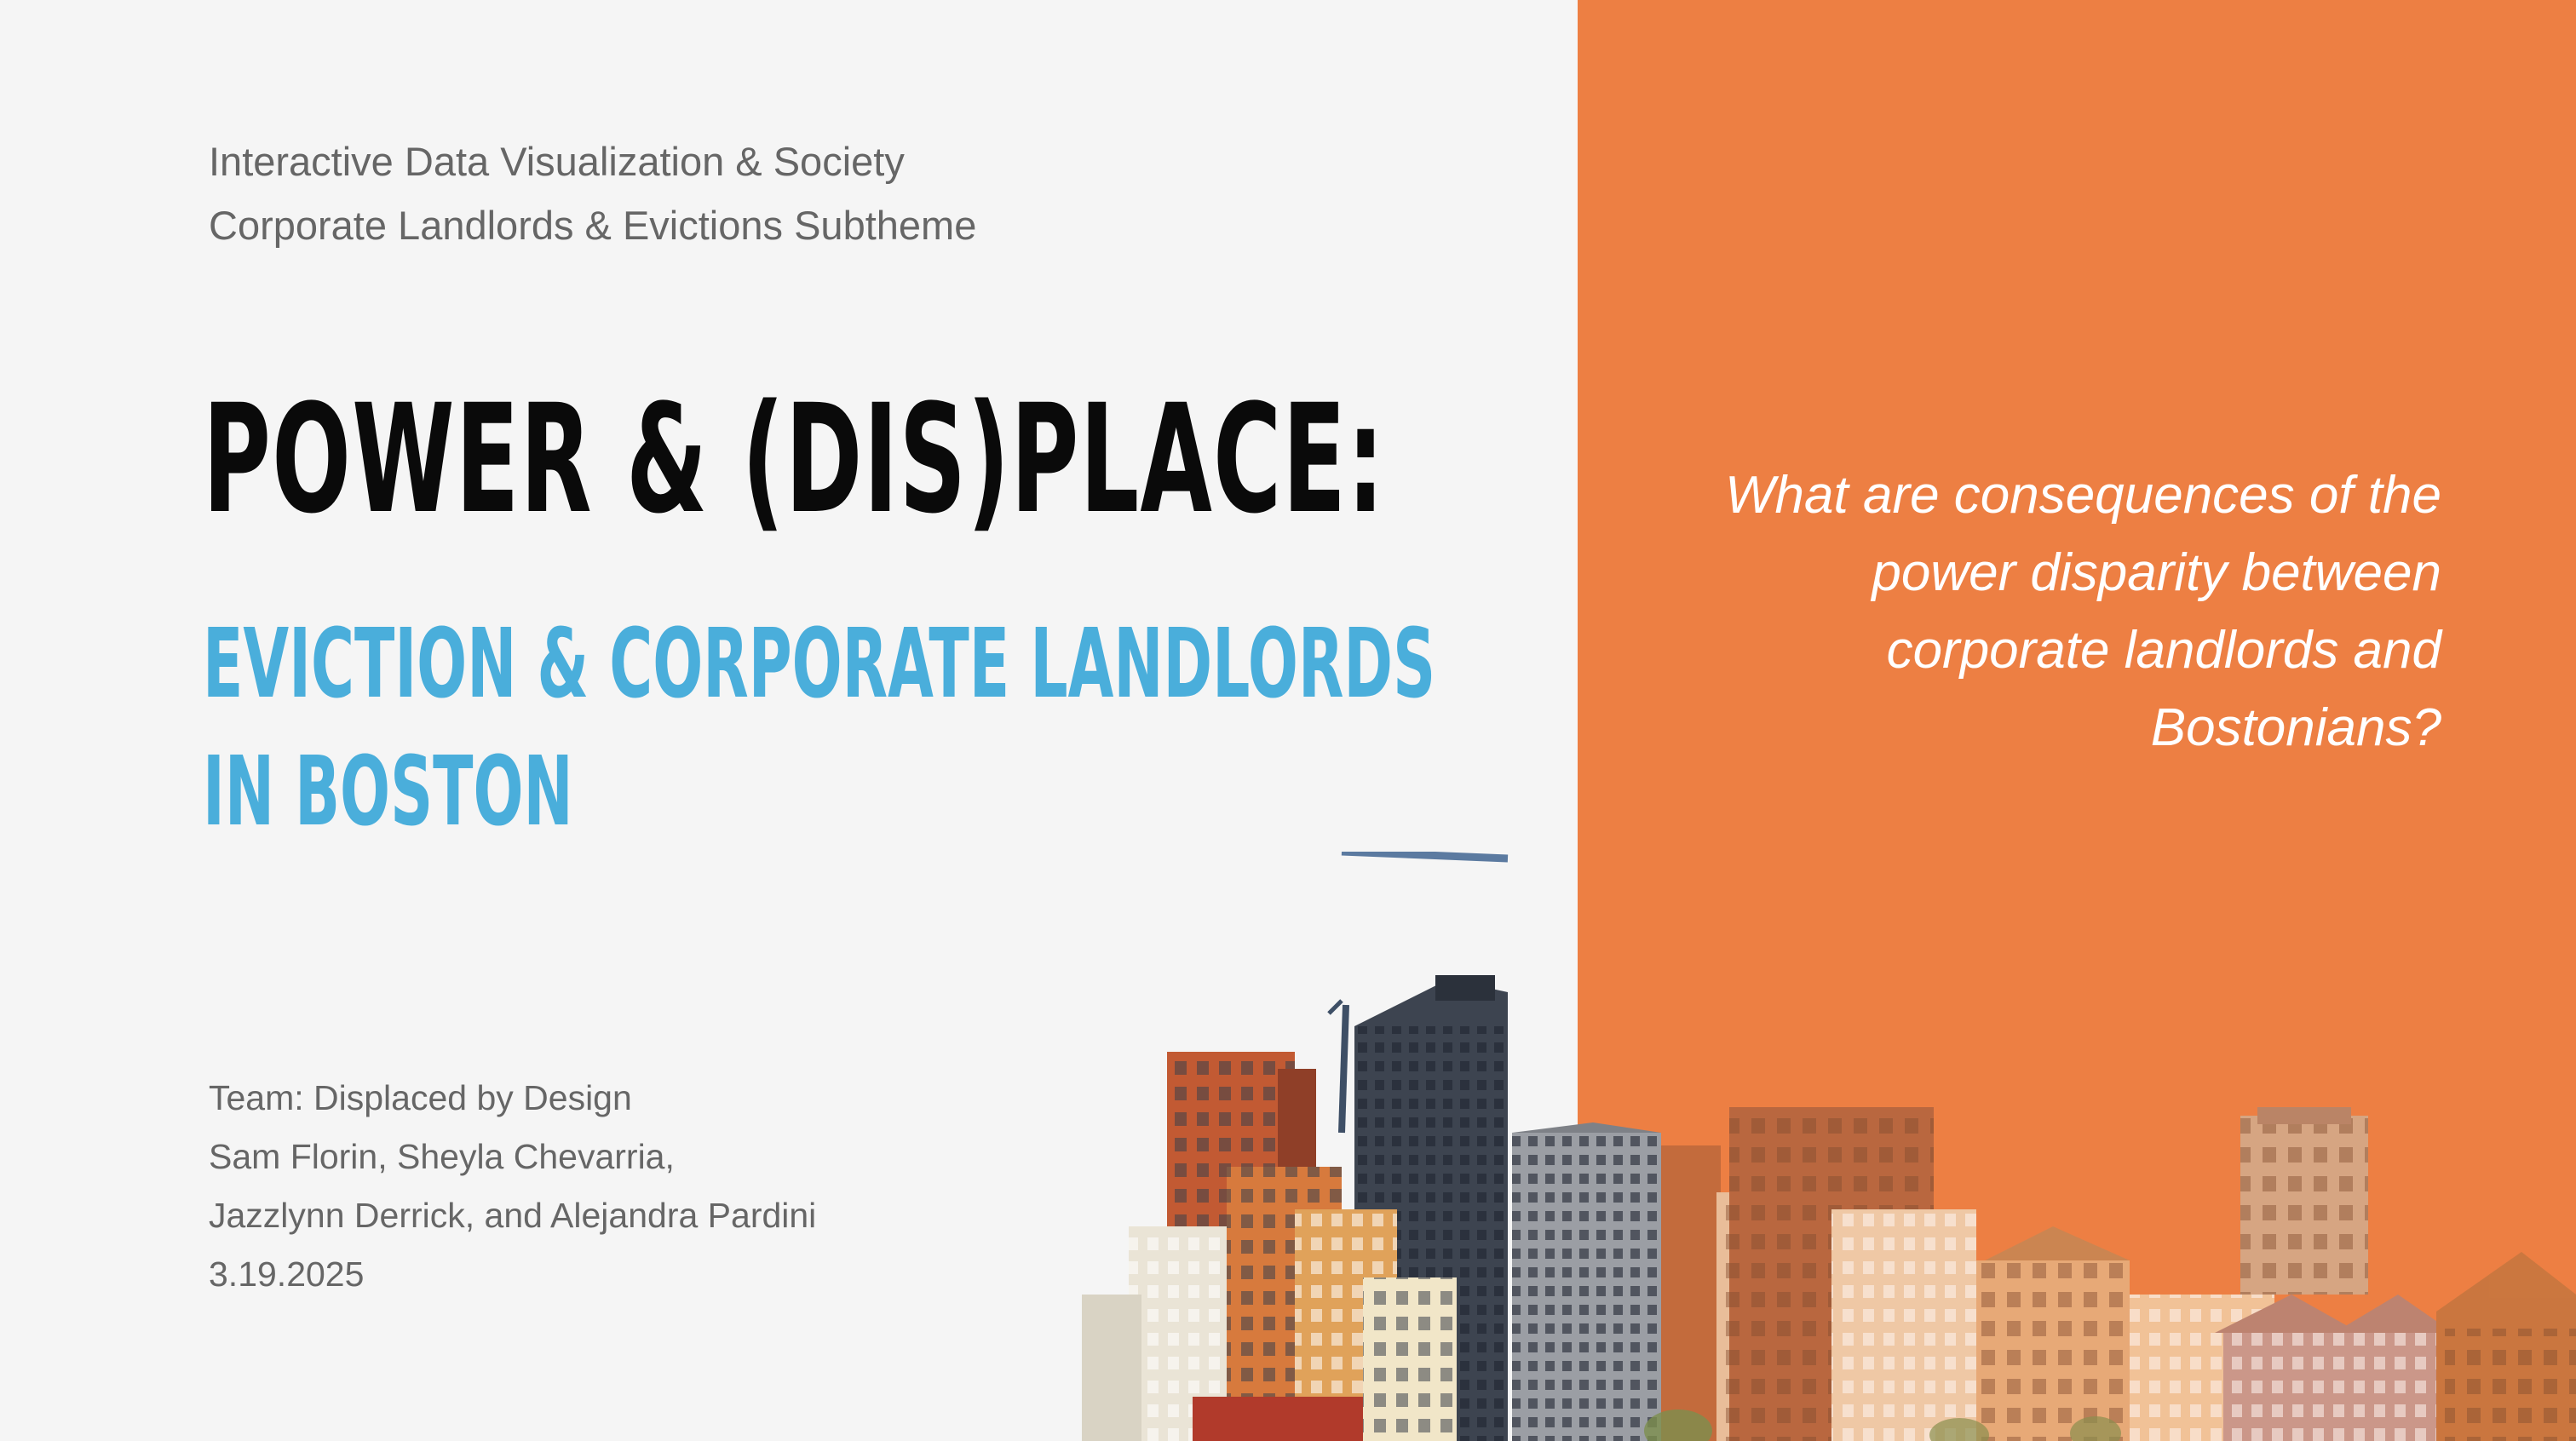 The image size is (2576, 1441). What do you see at coordinates (287, 1274) in the screenshot?
I see `presentation-date: 3.19.2025` at bounding box center [287, 1274].